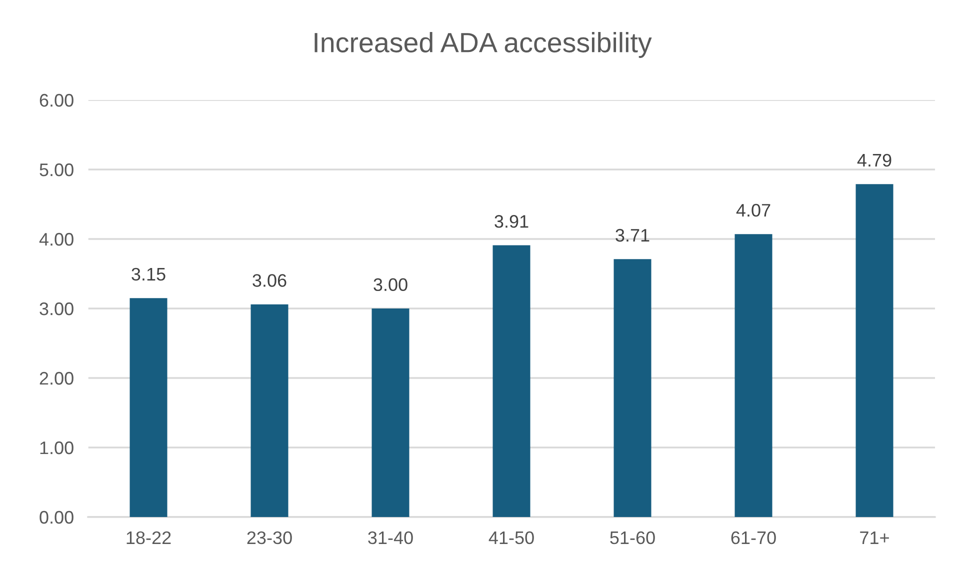 This screenshot has height=580, width=964. I want to click on data-label: 4.79, so click(874, 160).